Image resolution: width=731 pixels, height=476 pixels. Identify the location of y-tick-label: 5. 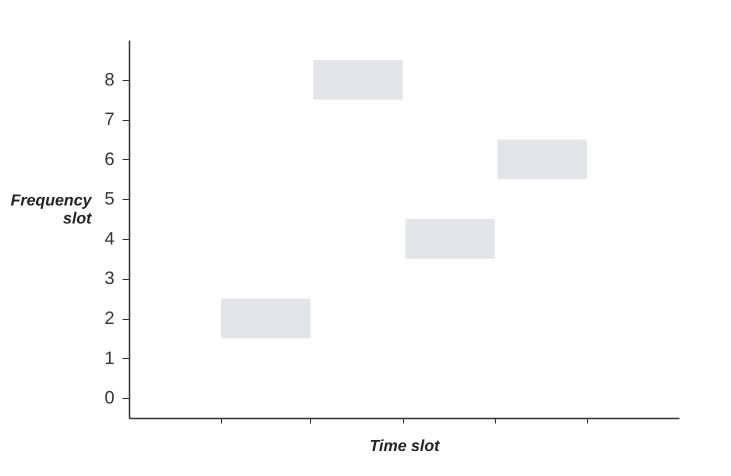
(109, 198).